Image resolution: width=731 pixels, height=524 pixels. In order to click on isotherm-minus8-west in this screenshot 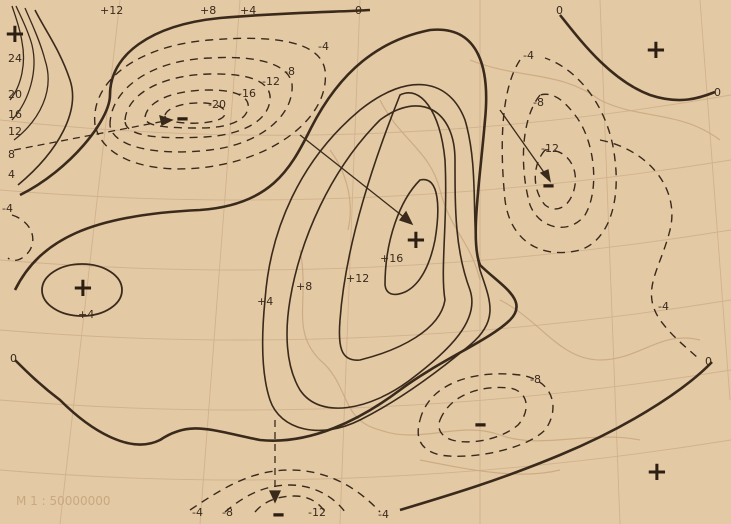, I will do `click(201, 104)`.